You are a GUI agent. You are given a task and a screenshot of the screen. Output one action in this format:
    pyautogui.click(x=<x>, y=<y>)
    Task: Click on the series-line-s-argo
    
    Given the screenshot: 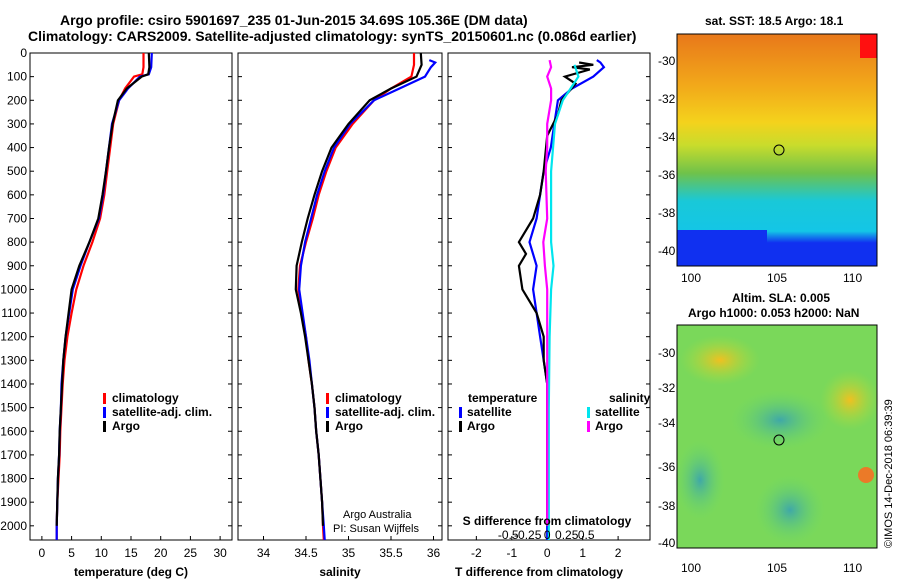 What is the action you would take?
    pyautogui.click(x=547, y=292)
    